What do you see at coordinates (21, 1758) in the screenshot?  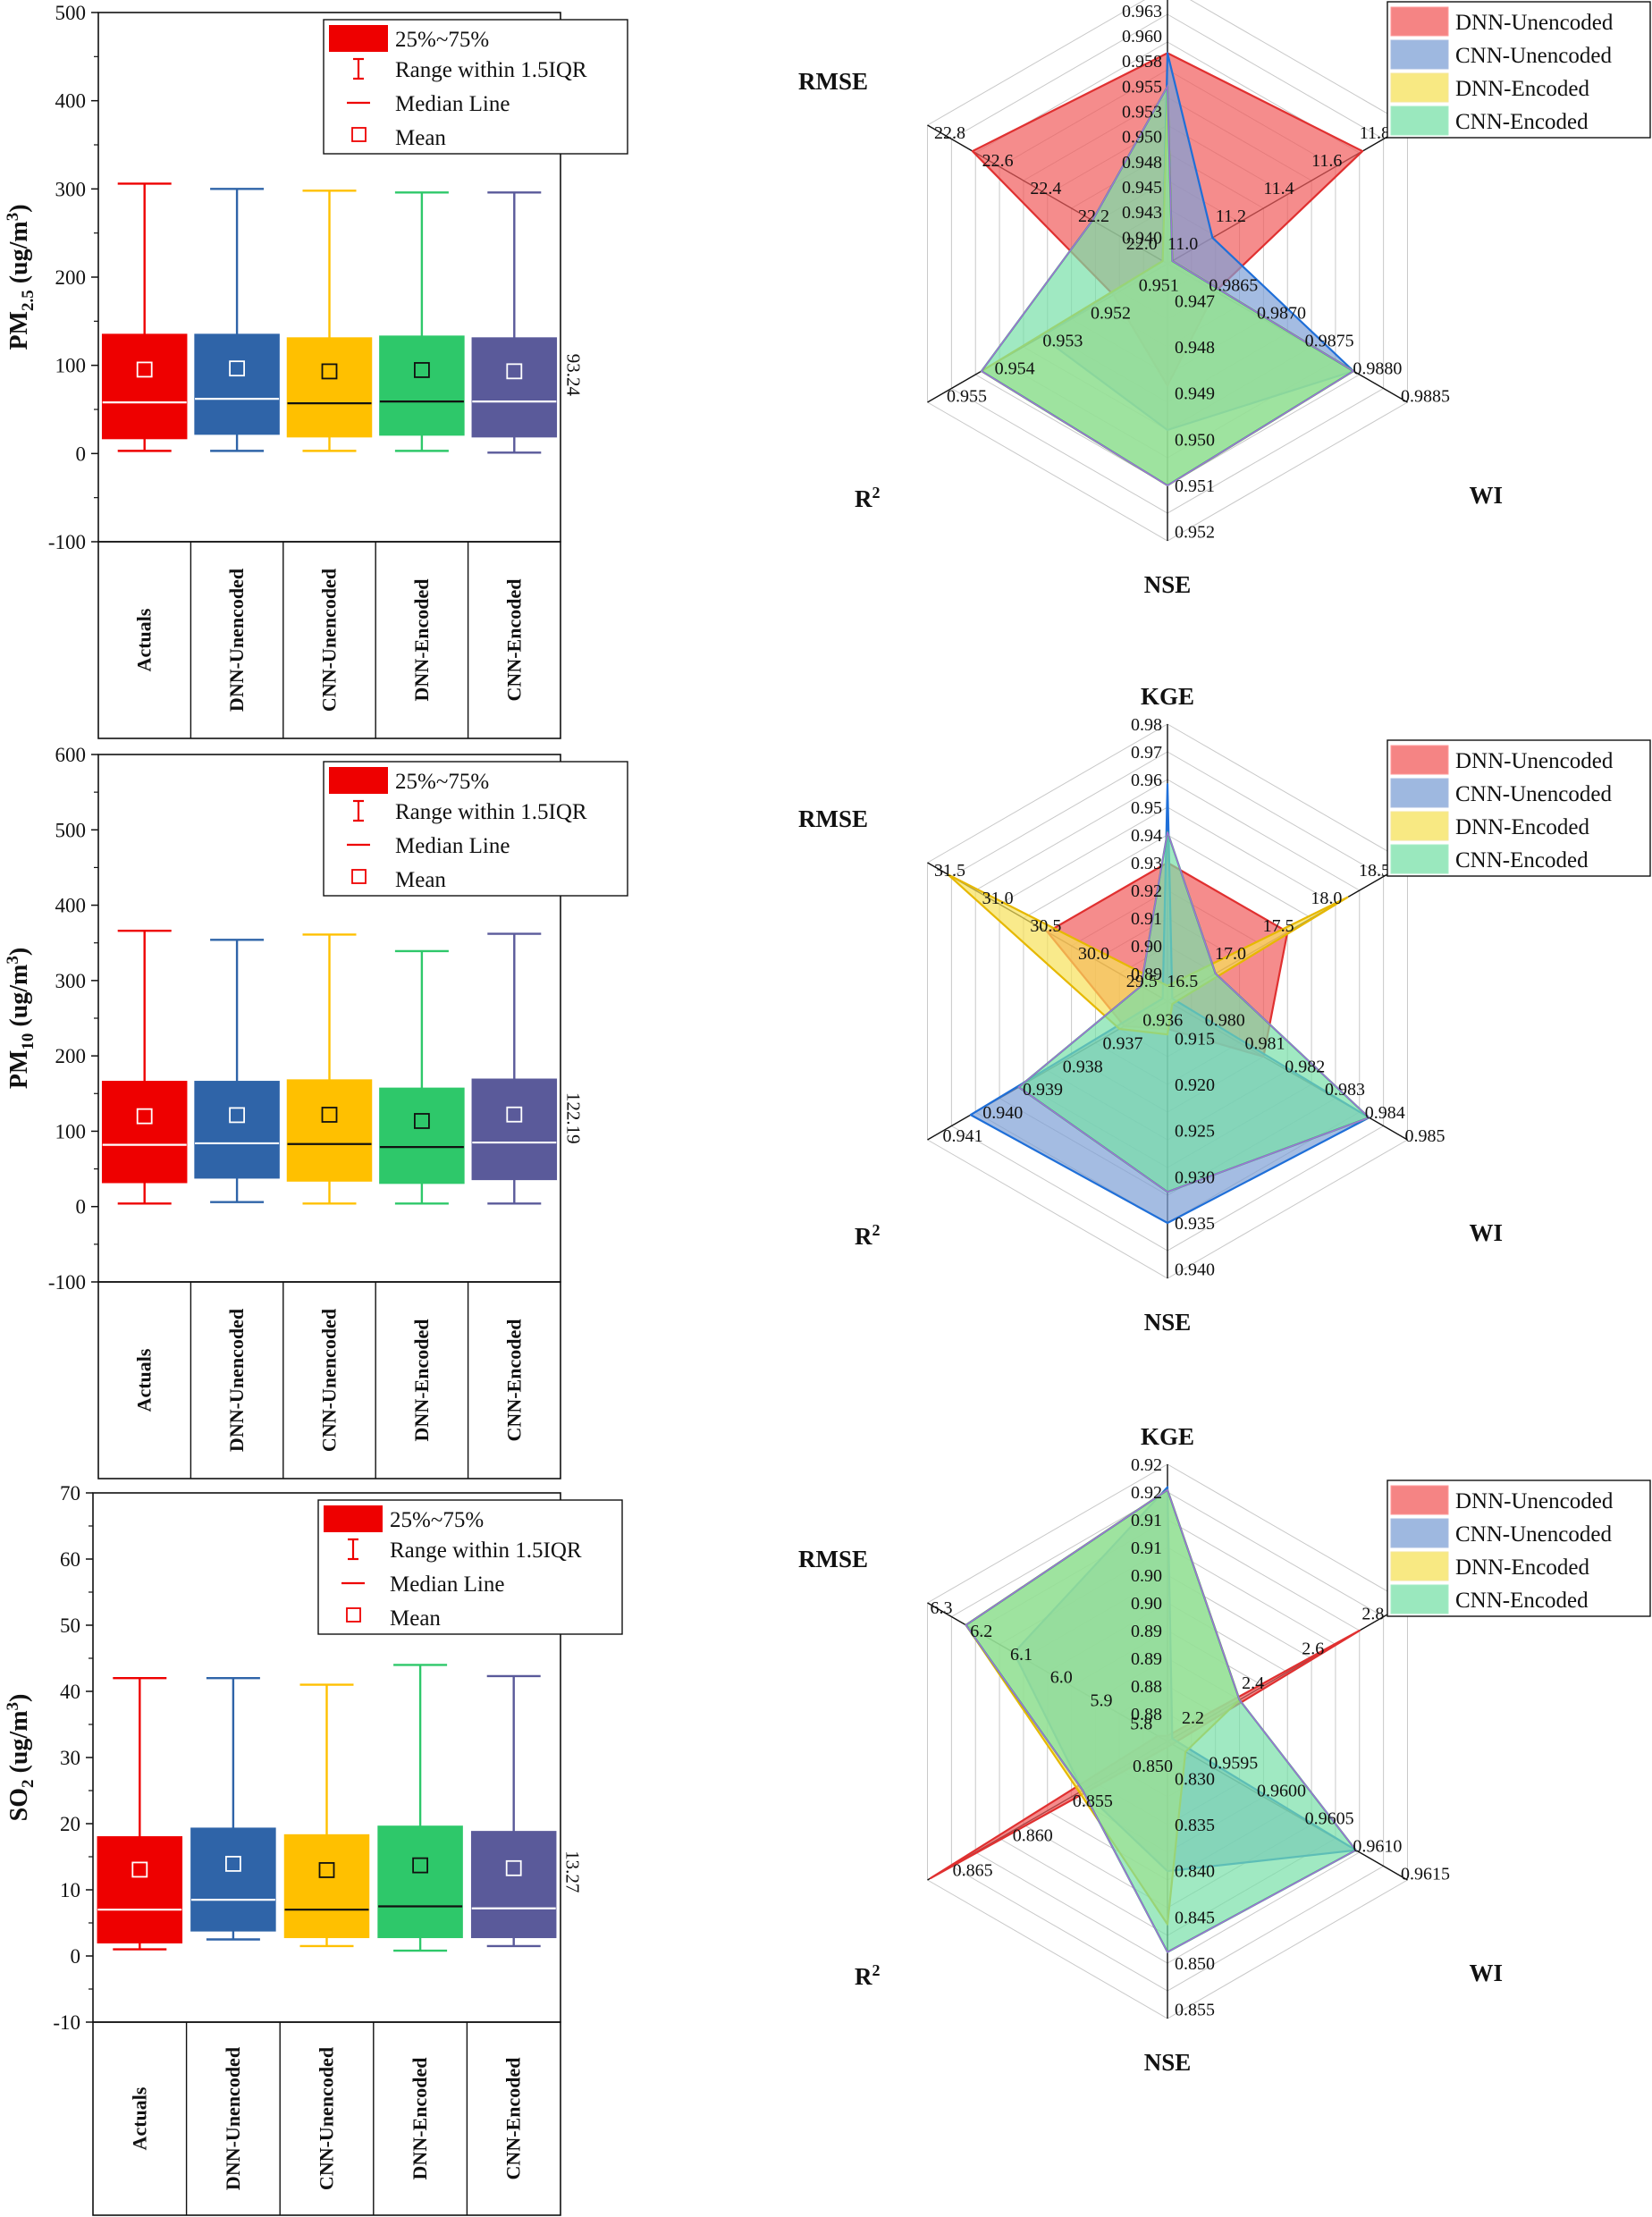 I see `y-axis-label: SO2 (ug/m3)` at bounding box center [21, 1758].